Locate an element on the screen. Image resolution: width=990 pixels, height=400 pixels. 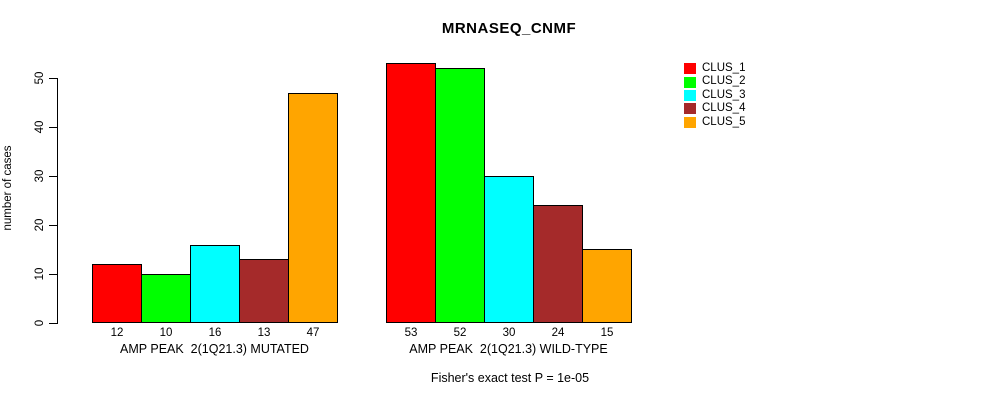
y-tick-label: 20 is located at coordinates (40, 225).